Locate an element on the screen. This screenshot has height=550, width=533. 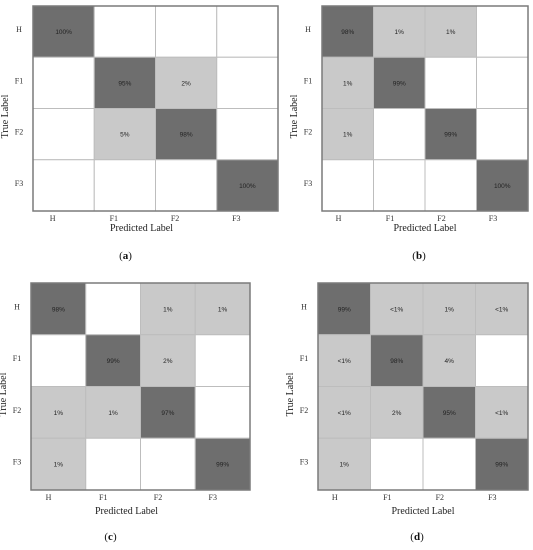
cell-value: 97% is located at coordinates (167, 413).